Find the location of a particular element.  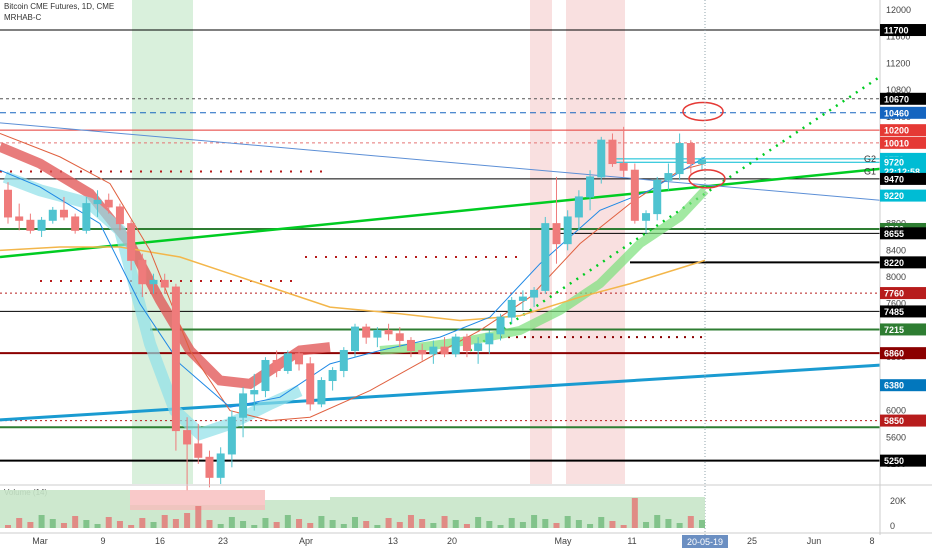

price-label: 10670 is located at coordinates (896, 99).